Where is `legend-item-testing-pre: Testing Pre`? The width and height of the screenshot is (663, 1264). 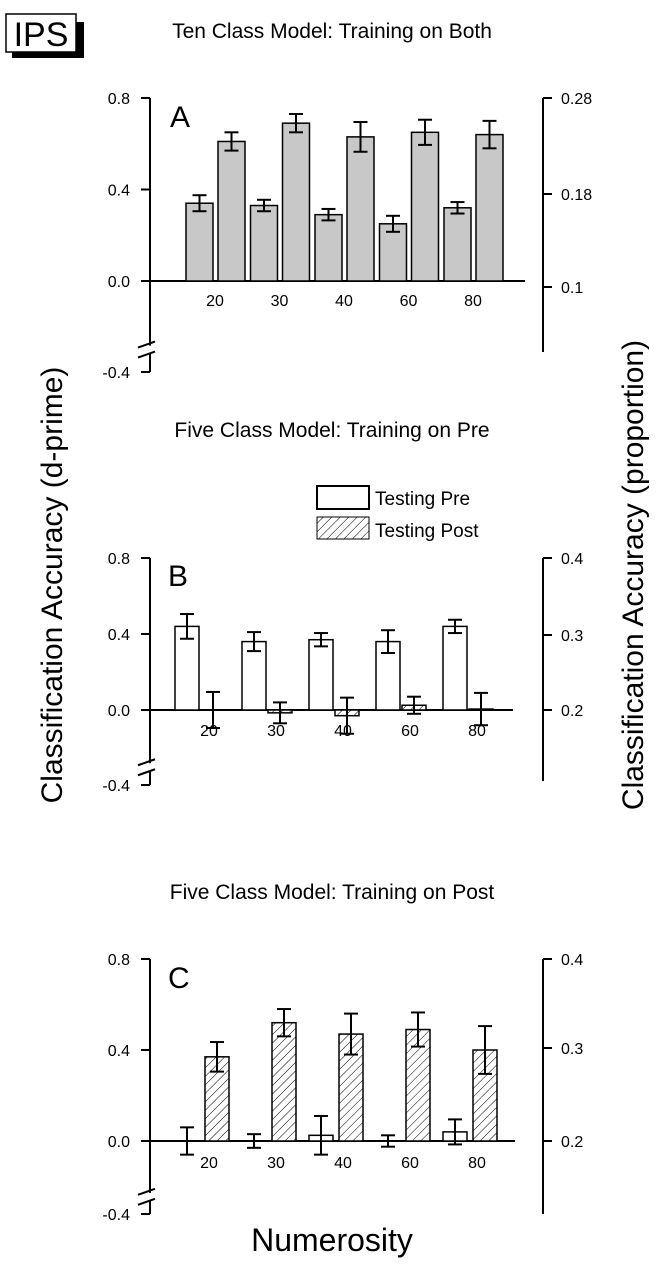
legend-item-testing-pre: Testing Pre is located at coordinates (393, 497).